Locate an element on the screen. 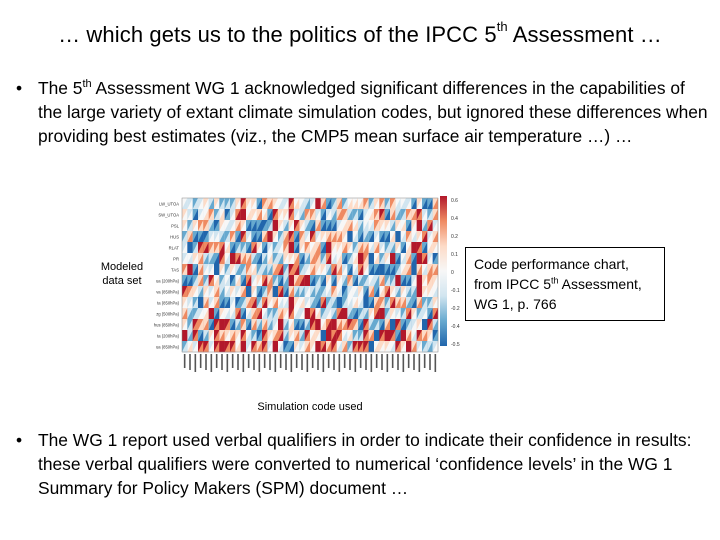 The height and width of the screenshot is (540, 720). row-label: va (850hPa) is located at coordinates (167, 292).